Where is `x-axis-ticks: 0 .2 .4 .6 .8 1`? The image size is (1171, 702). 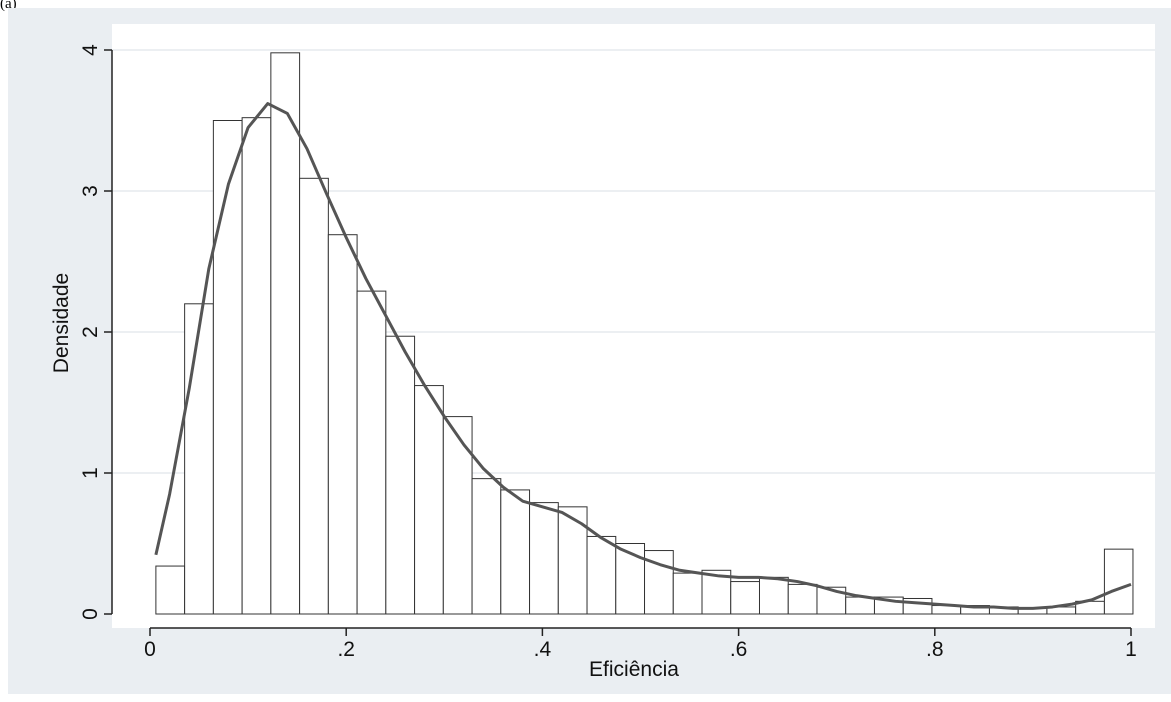 x-axis-ticks: 0 .2 .4 .6 .8 1 is located at coordinates (640, 644).